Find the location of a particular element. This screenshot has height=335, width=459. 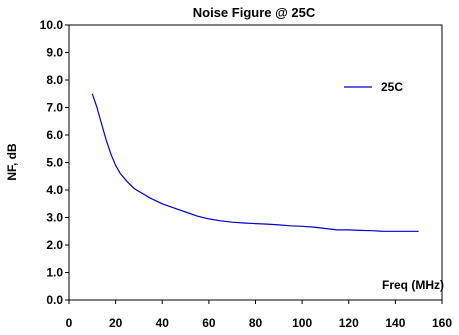

x-tick-label: 140 is located at coordinates (395, 323).